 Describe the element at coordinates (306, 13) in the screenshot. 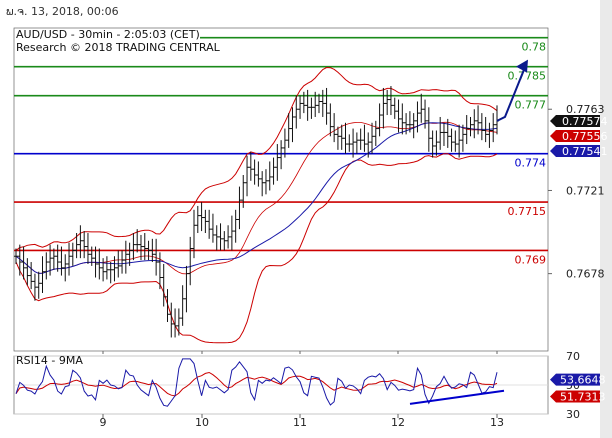

I see `top-bar: ພ.ຈ. 13, 2018, 00:06` at that location.